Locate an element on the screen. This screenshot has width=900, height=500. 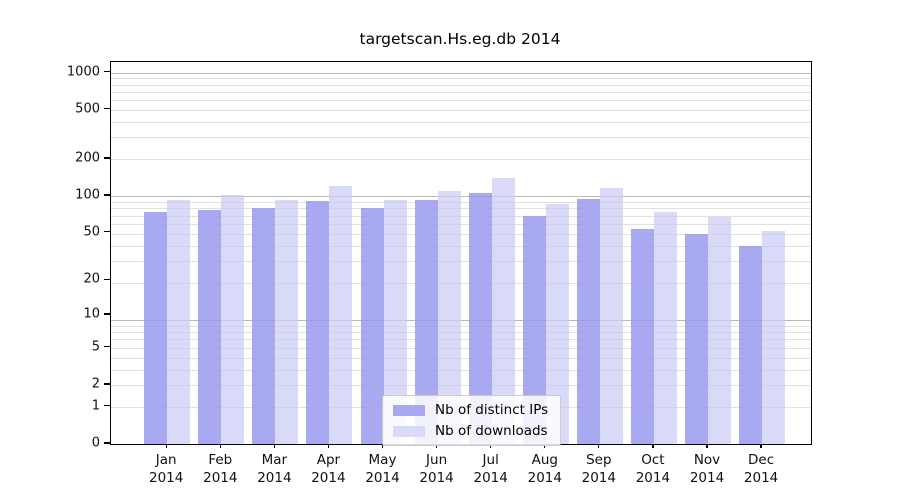
x-tick-label-sep: Sep 2014 is located at coordinates (598, 469).